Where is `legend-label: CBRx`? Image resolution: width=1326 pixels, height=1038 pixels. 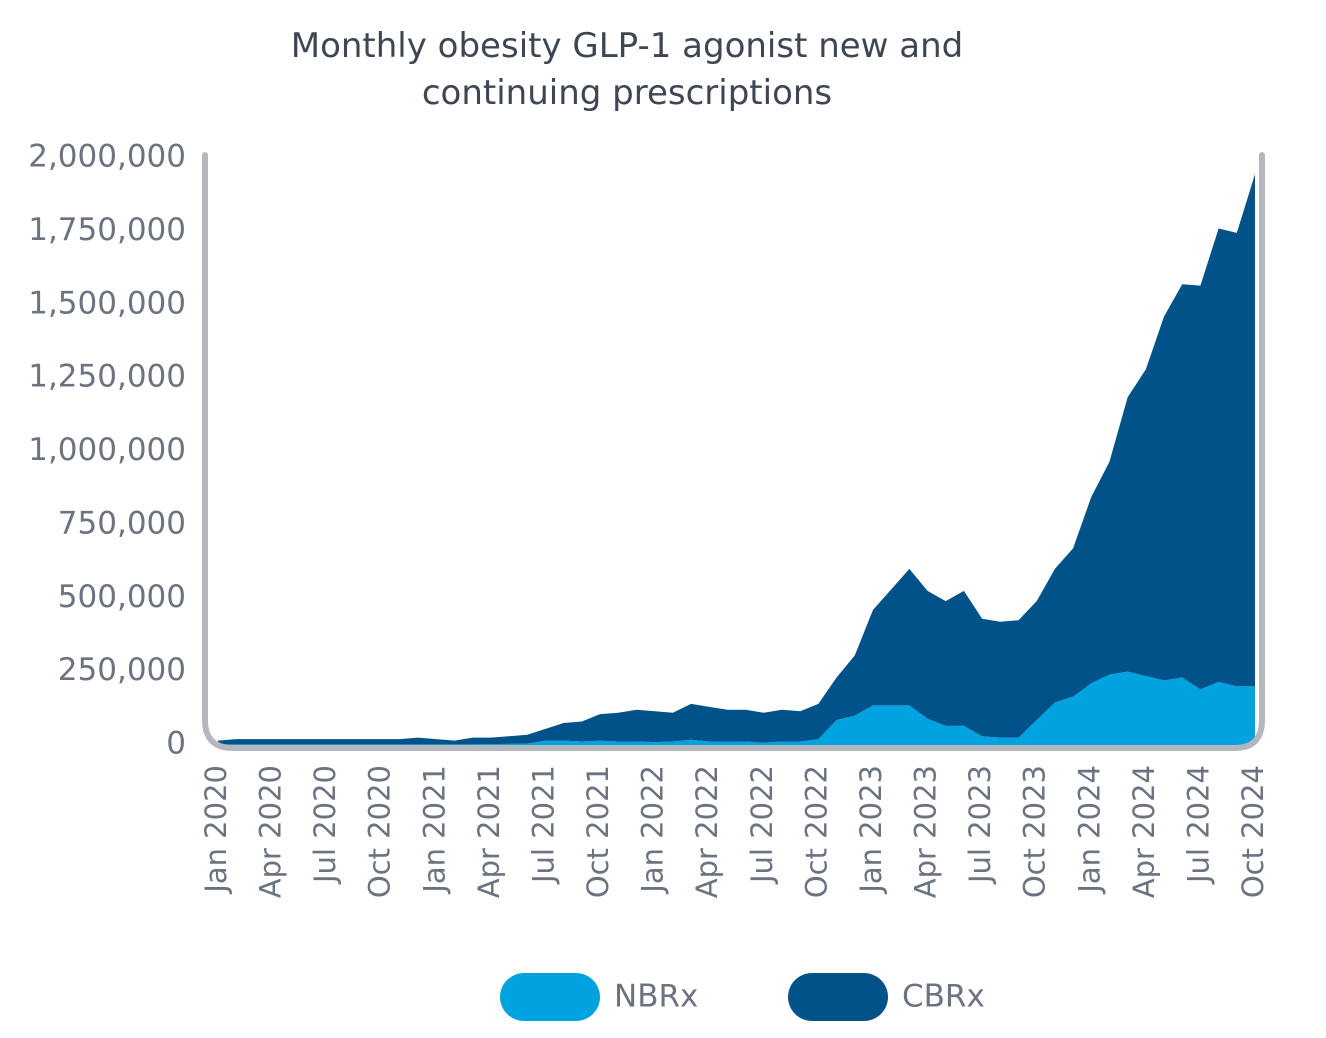
legend-label: CBRx is located at coordinates (943, 997).